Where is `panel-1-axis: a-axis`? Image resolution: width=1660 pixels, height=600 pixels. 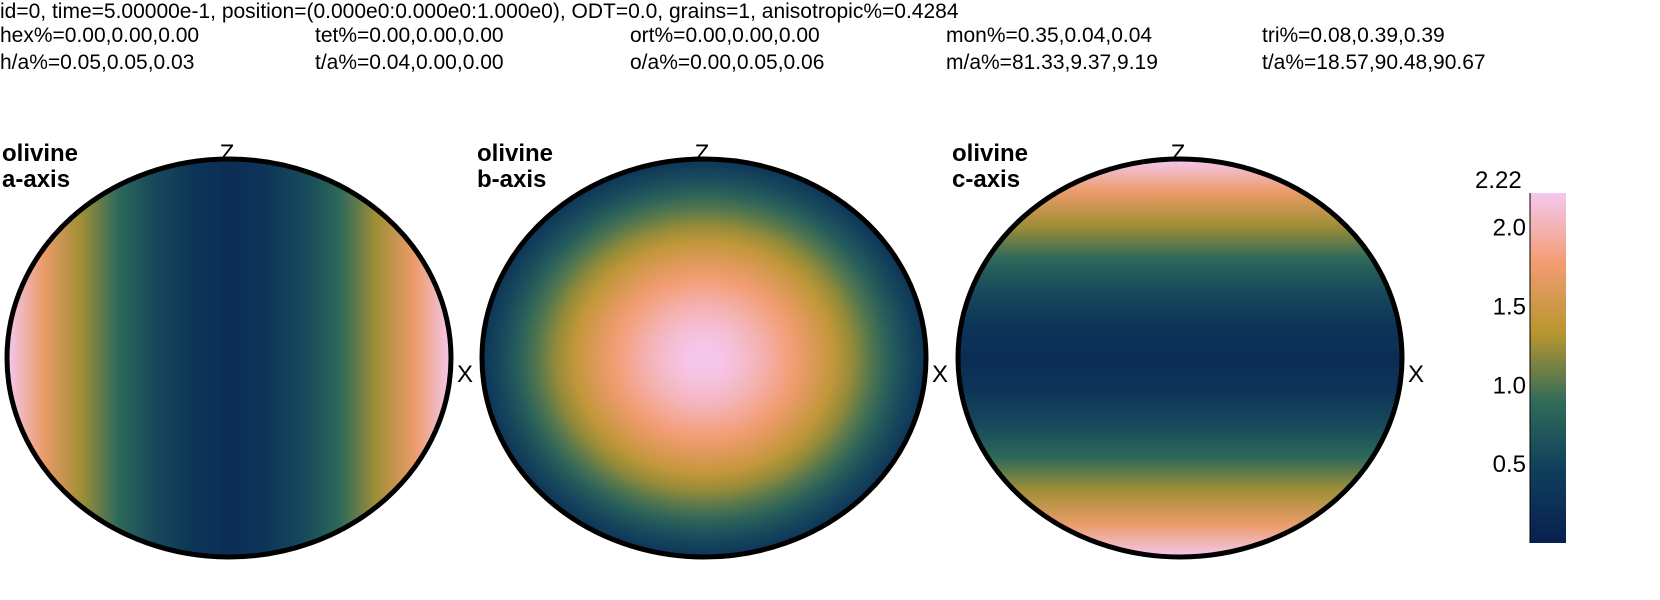 panel-1-axis: a-axis is located at coordinates (36, 179).